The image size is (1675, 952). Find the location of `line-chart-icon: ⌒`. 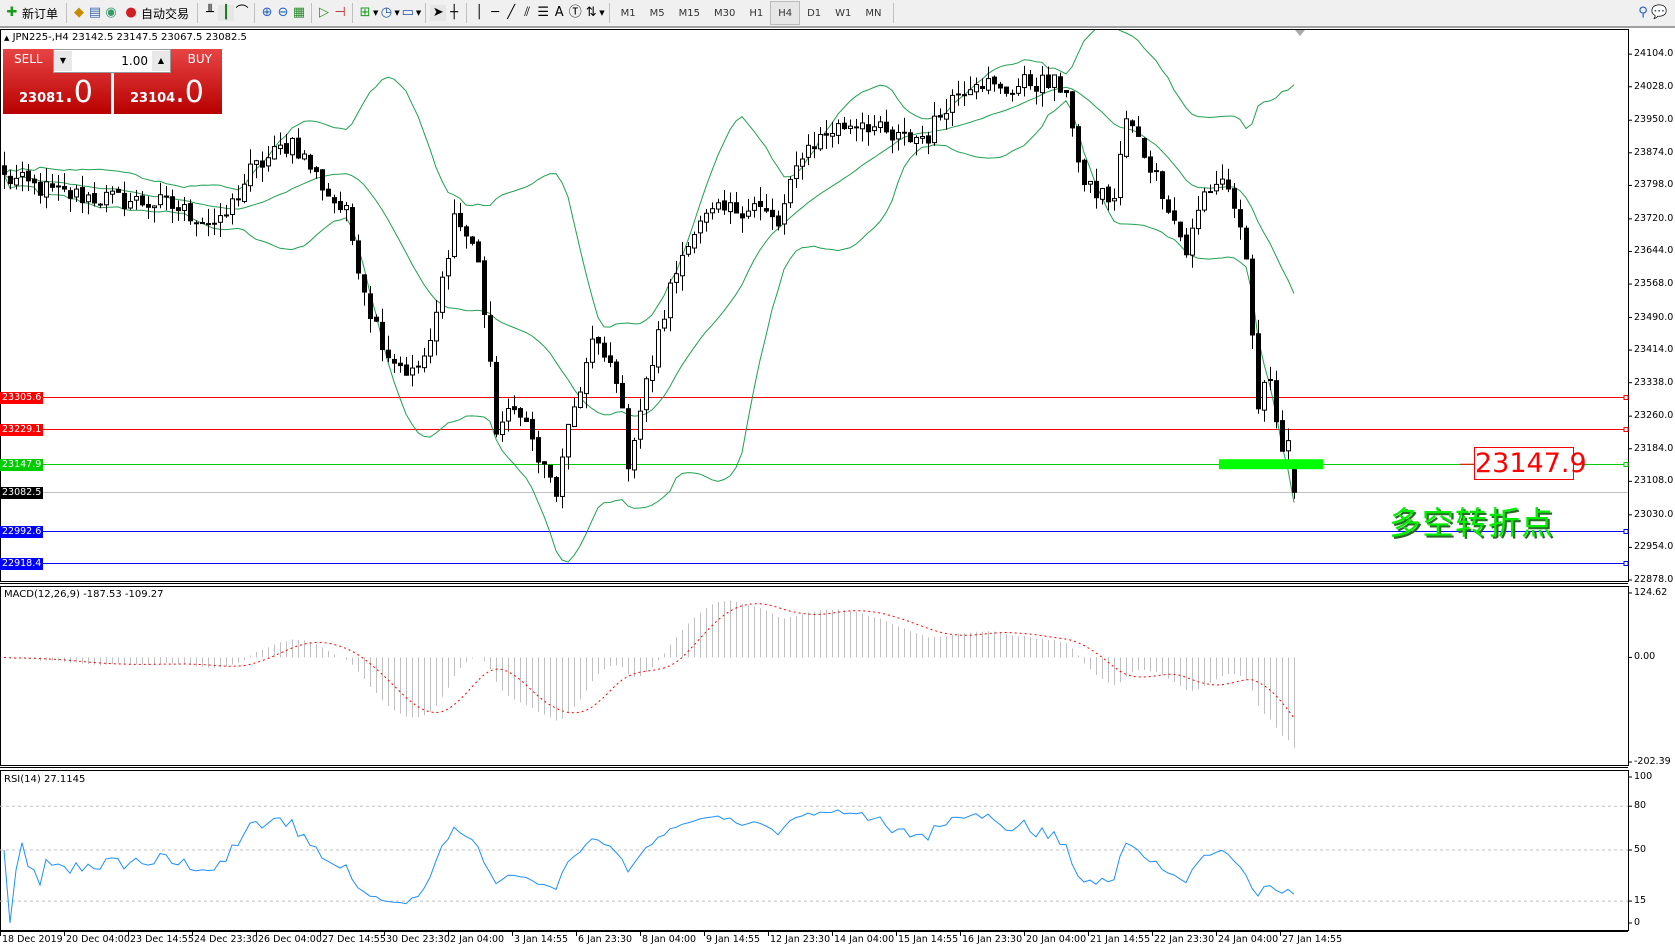

line-chart-icon: ⌒ is located at coordinates (242, 12).